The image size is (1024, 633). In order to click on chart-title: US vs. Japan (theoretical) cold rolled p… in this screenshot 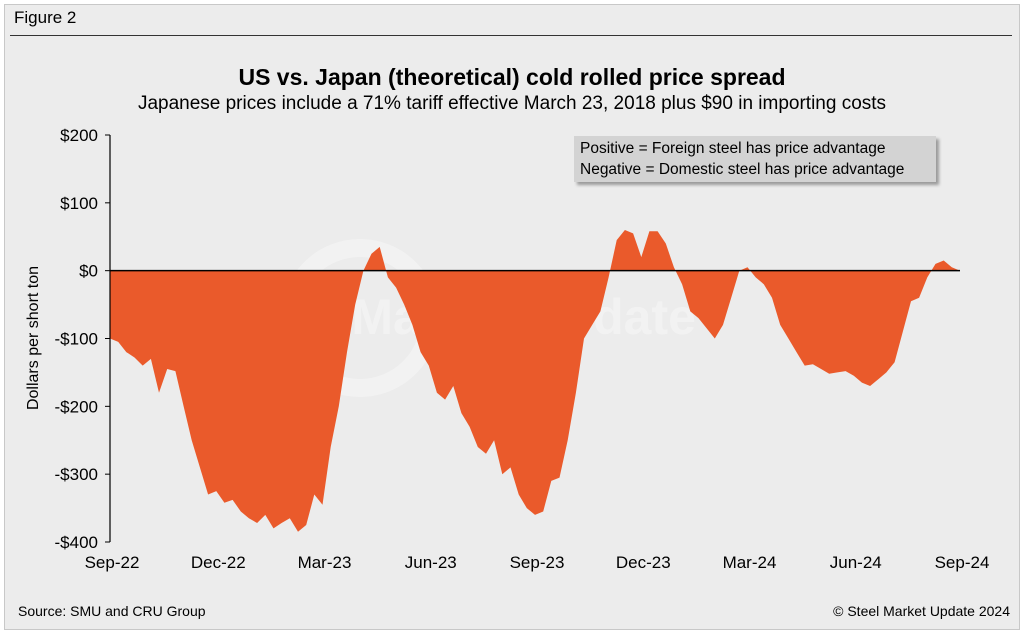, I will do `click(512, 77)`.